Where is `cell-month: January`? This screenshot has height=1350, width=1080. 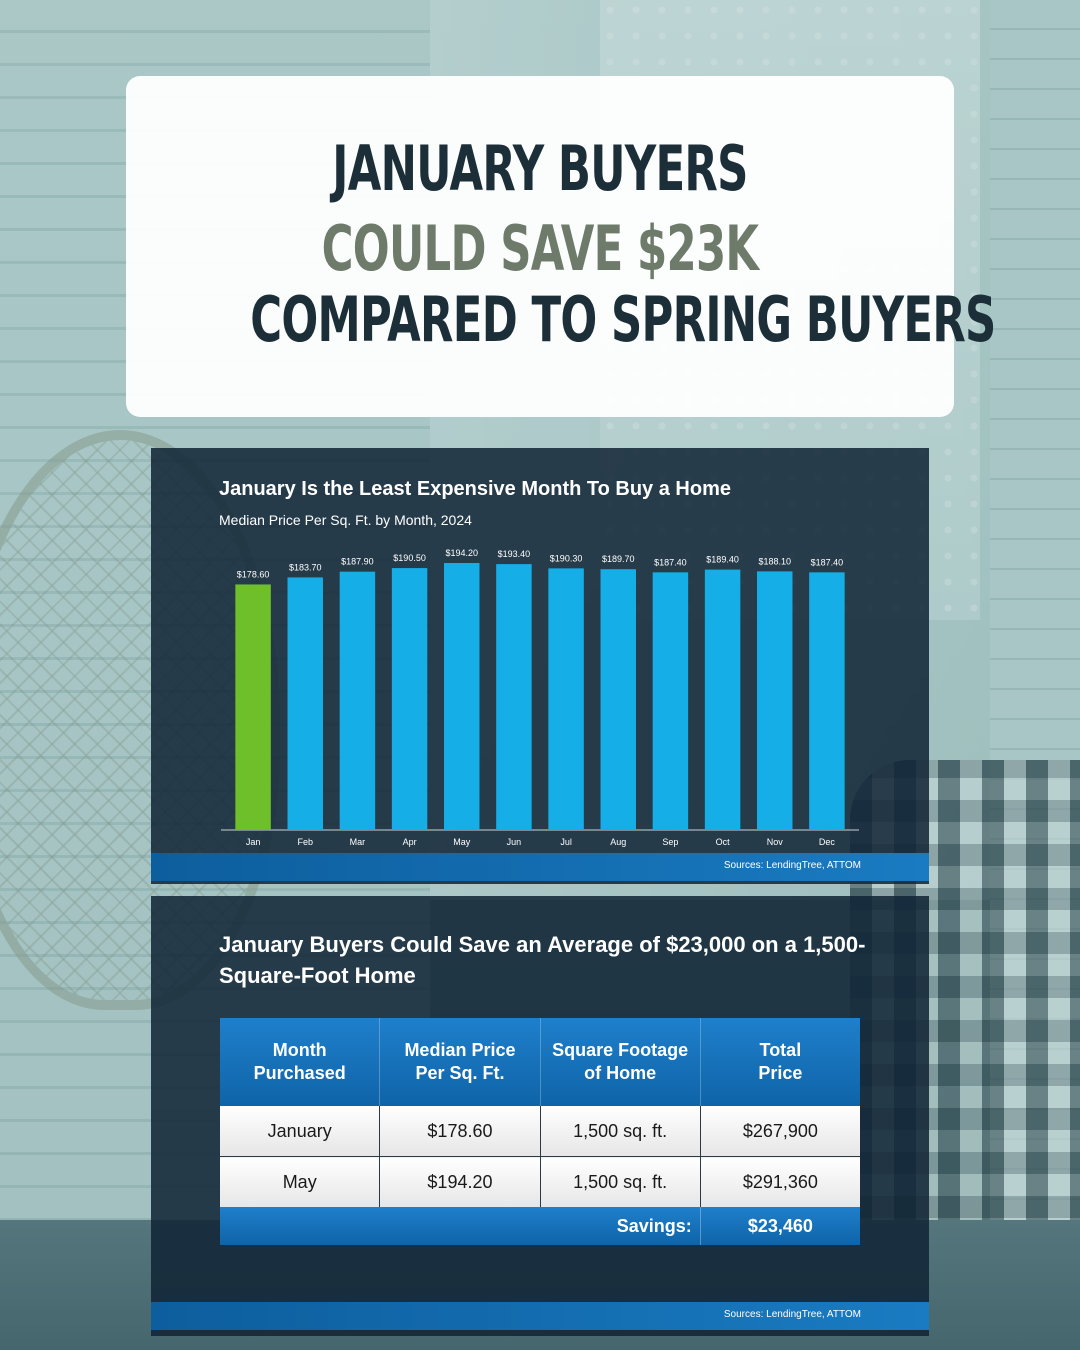 cell-month: January is located at coordinates (300, 1131).